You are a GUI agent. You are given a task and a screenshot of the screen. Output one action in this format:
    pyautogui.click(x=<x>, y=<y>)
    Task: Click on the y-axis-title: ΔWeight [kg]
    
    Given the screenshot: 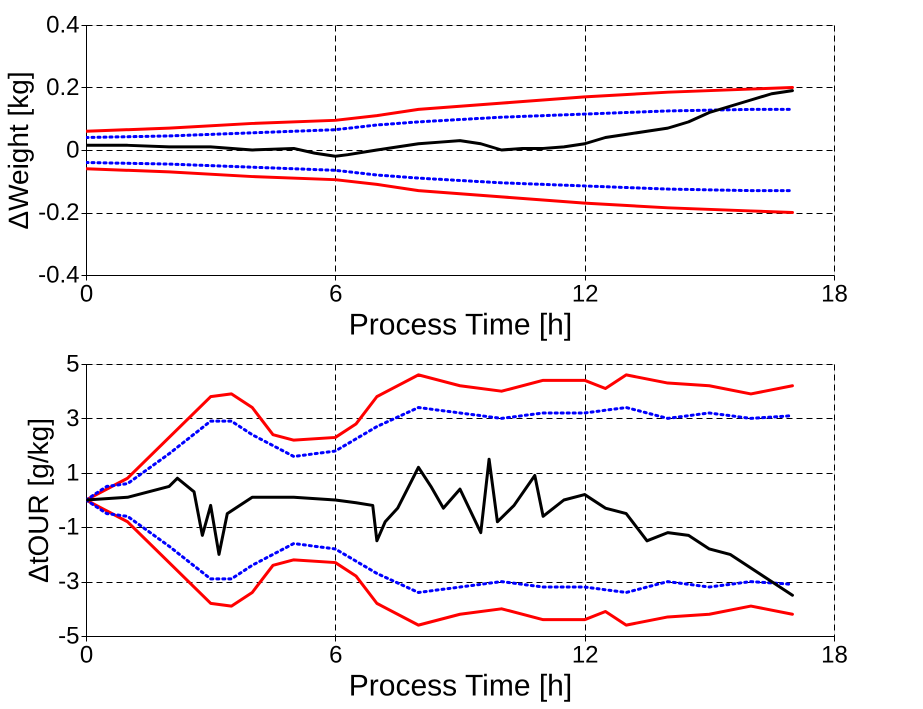 What is the action you would take?
    pyautogui.click(x=18, y=150)
    